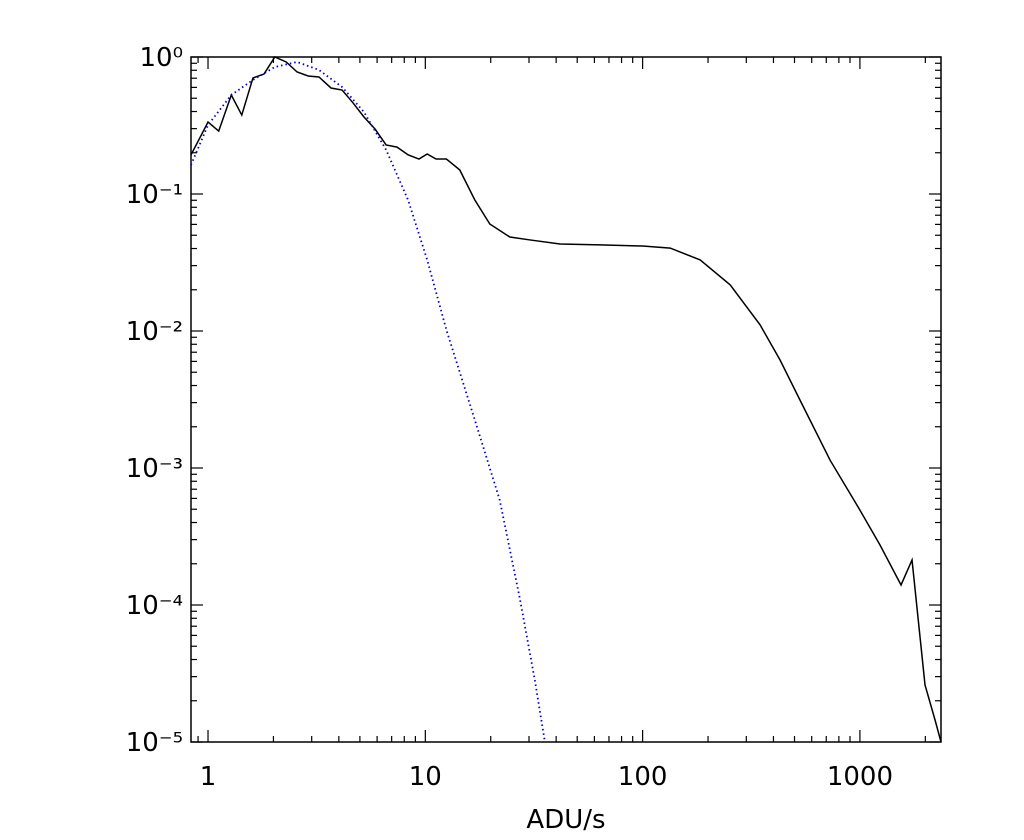 The height and width of the screenshot is (840, 1024). Describe the element at coordinates (425, 777) in the screenshot. I see `x-tick-label: 10` at that location.